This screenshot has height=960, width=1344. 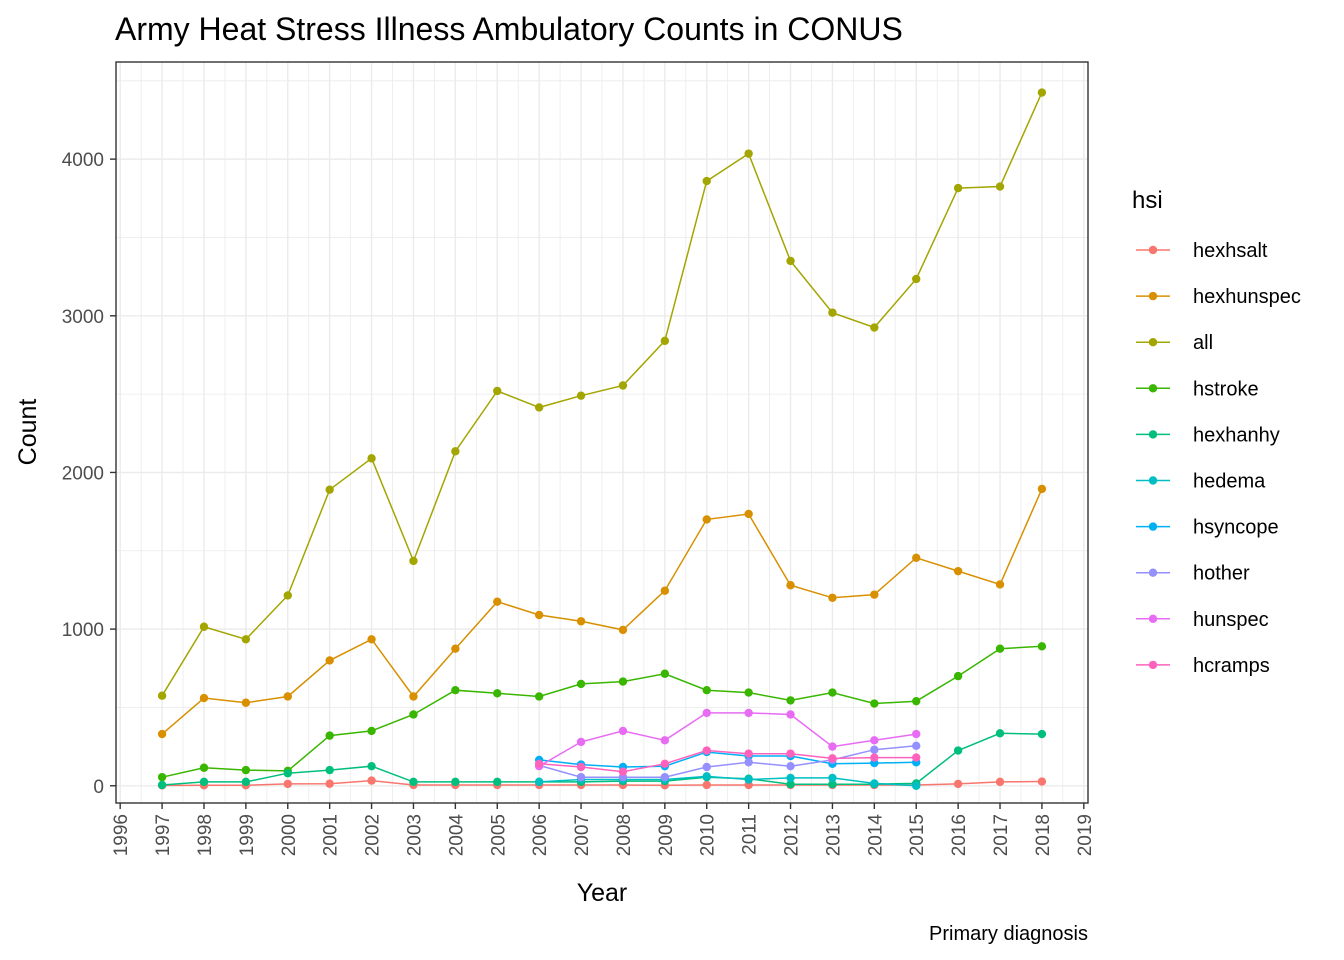 What do you see at coordinates (1153, 342) in the screenshot?
I see `legend-key-point-all` at bounding box center [1153, 342].